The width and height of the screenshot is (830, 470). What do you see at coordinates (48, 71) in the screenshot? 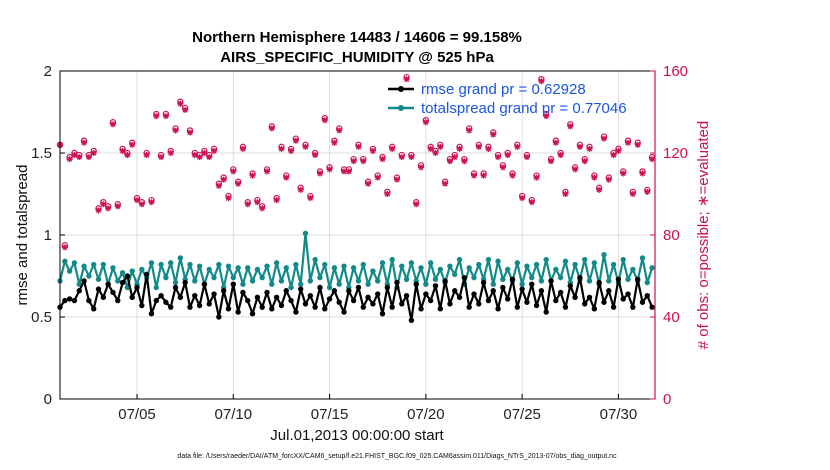
I see `y-tick-label: 2` at bounding box center [48, 71].